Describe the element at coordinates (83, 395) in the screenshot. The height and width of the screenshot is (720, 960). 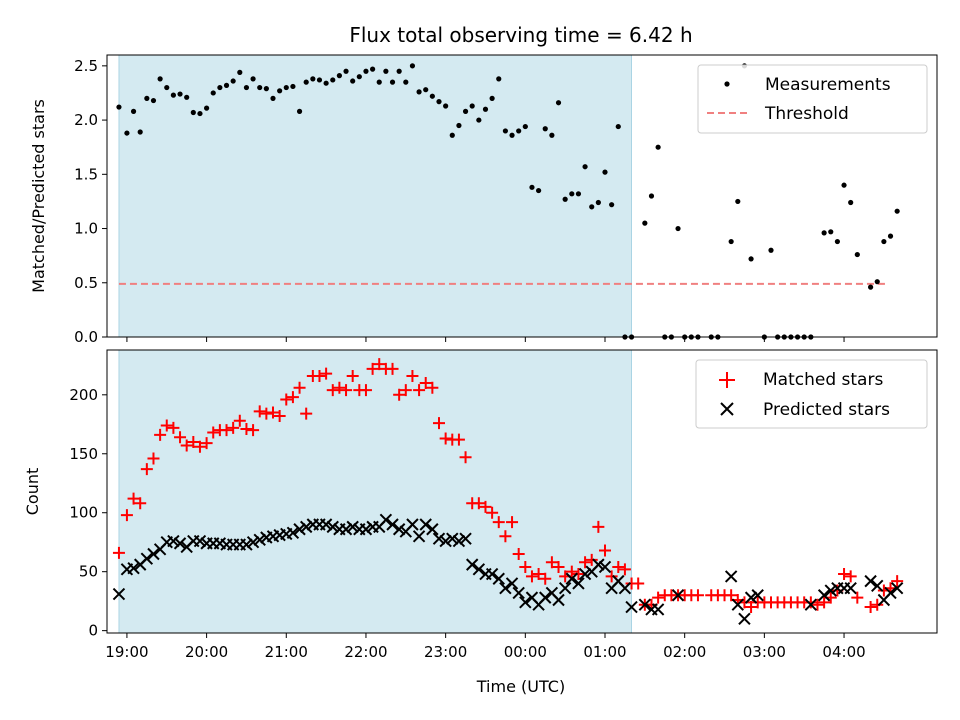
I see `bot-y-tick-label-4: 200` at that location.